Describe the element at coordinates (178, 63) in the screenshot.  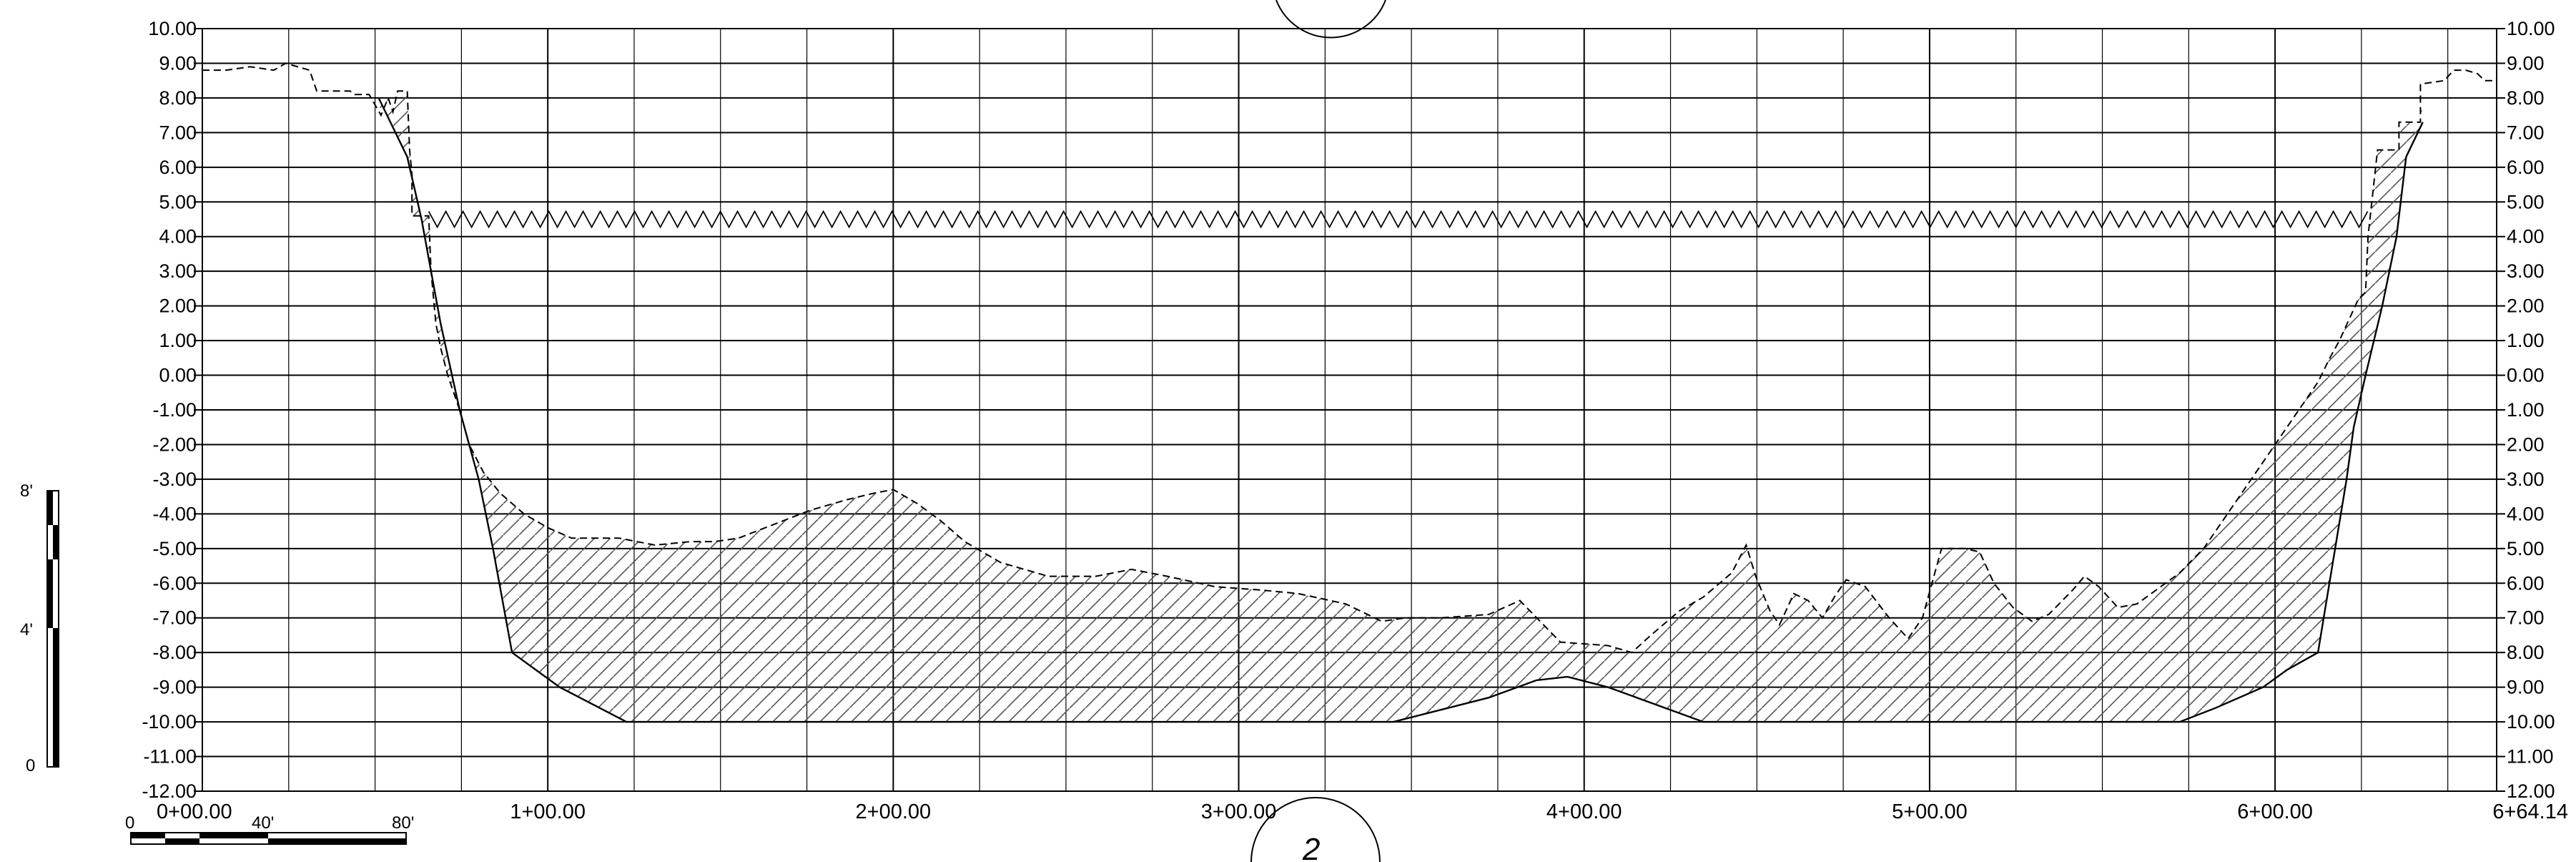
I see `y-tick-label-left: 9.00` at that location.